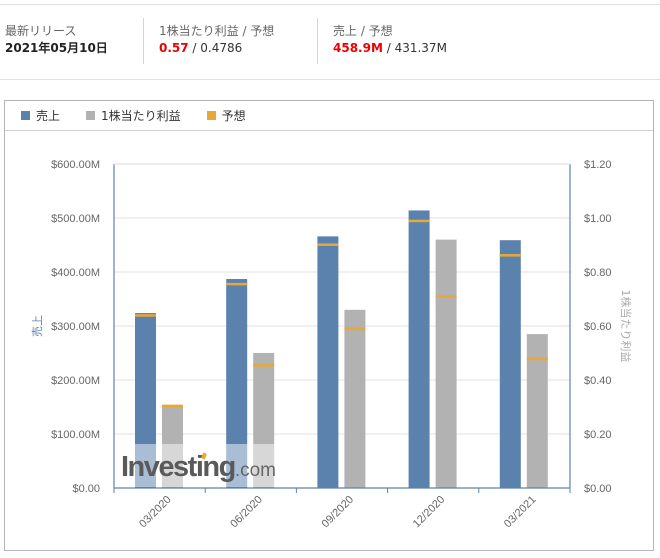  I want to click on latest-release-stat: 最新リリース 2021年05月10日, so click(71, 41).